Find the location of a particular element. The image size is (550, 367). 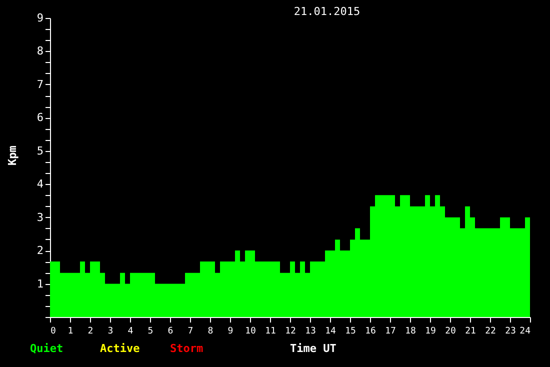

x-tick-label: 12 is located at coordinates (290, 331).